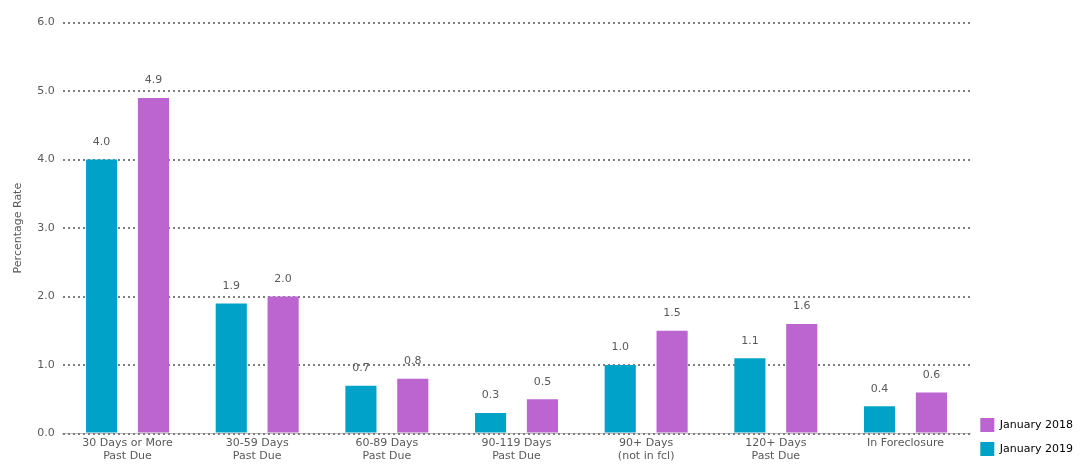 The image size is (1091, 474). What do you see at coordinates (361, 368) in the screenshot?
I see `data-label: 0.7` at bounding box center [361, 368].